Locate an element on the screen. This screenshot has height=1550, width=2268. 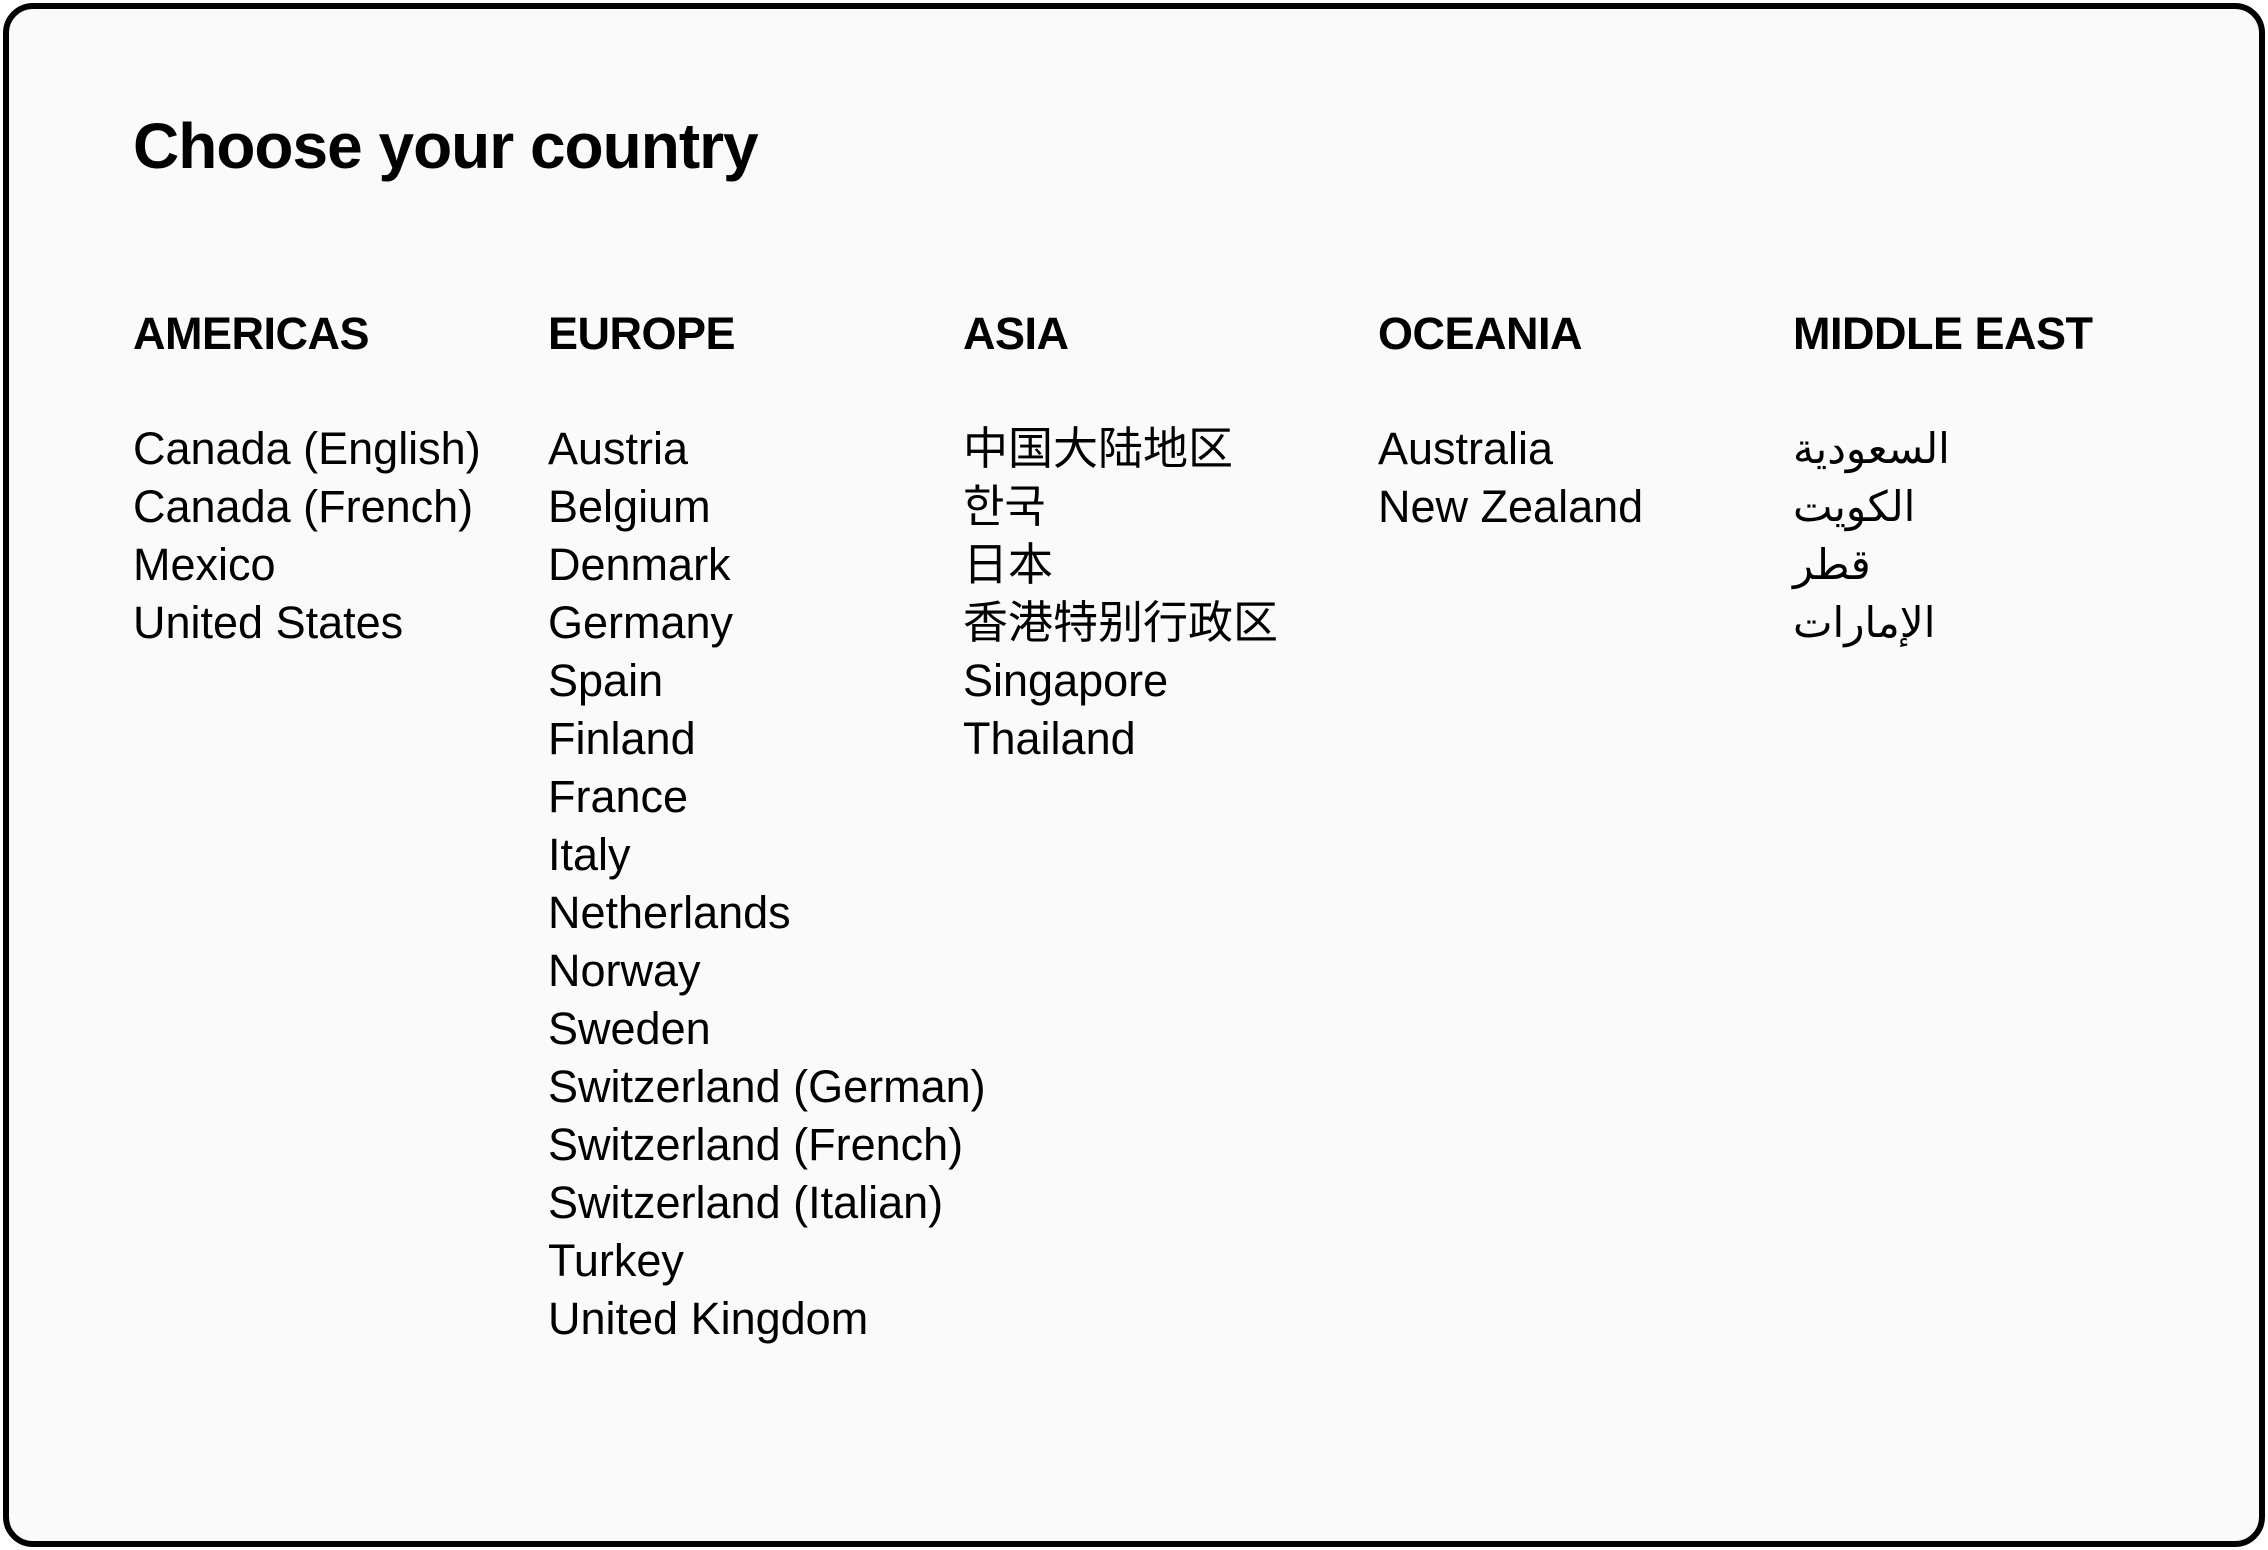
country-link: Mexico is located at coordinates (204, 564).